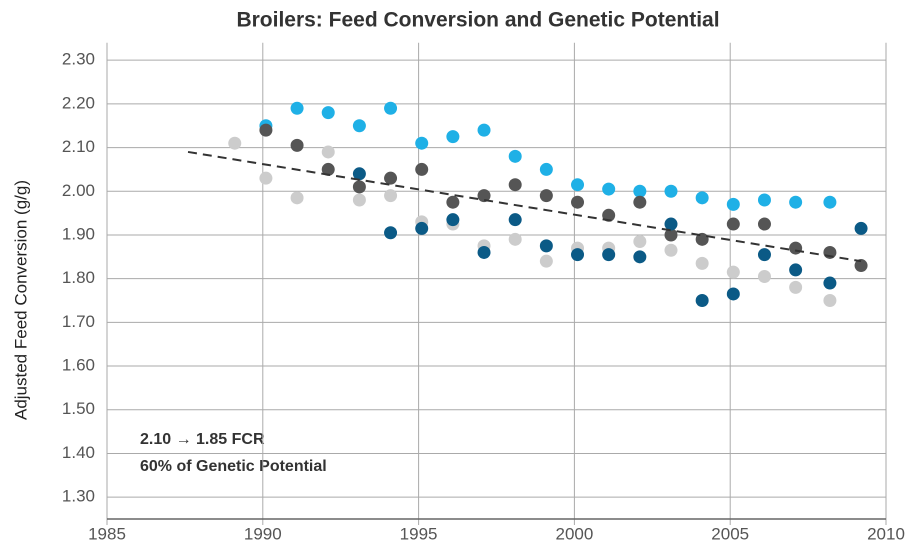 Image resolution: width=914 pixels, height=548 pixels. I want to click on y-tick-label: 2.30, so click(78, 59).